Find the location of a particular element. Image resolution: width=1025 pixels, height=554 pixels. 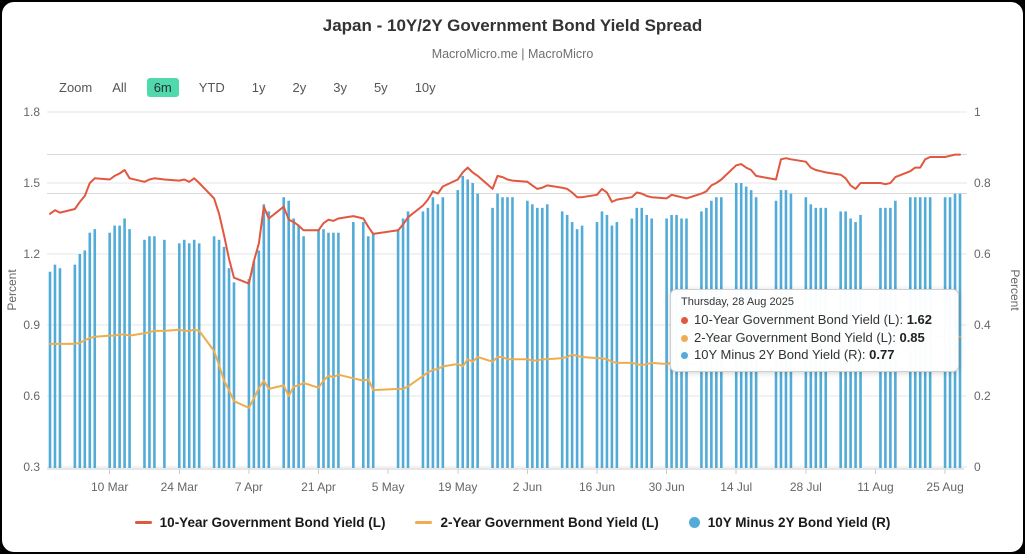

svg-text: 0.9 is located at coordinates (31, 325).